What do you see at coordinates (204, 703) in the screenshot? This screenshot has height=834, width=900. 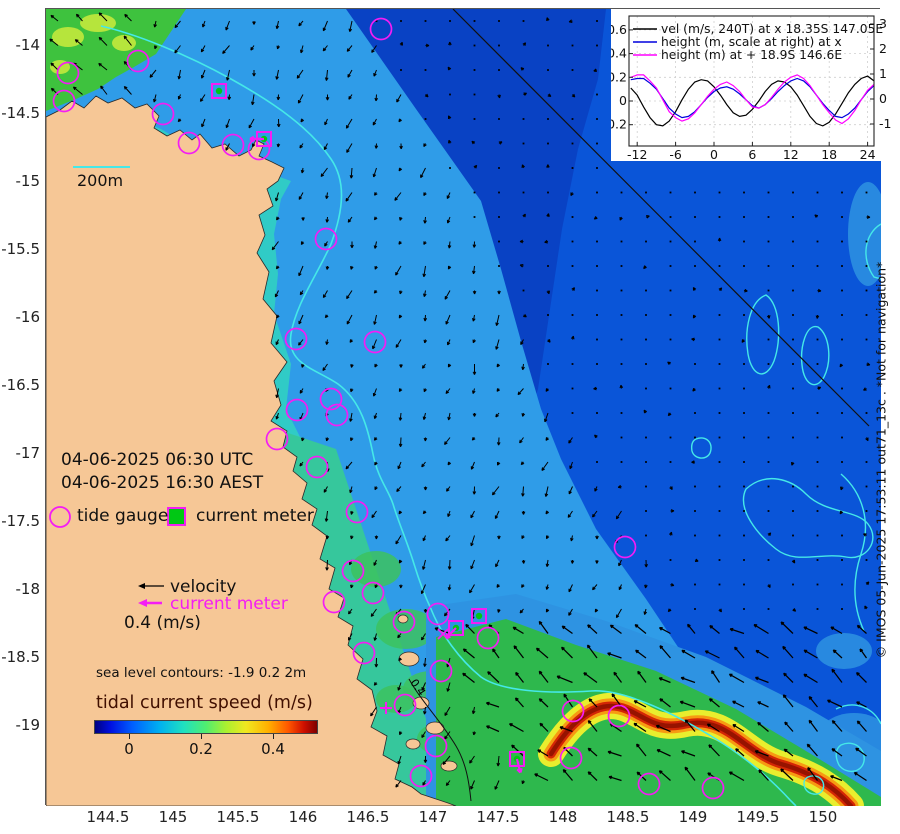 I see `colorbar-title: tidal current speed (m/s)` at bounding box center [204, 703].